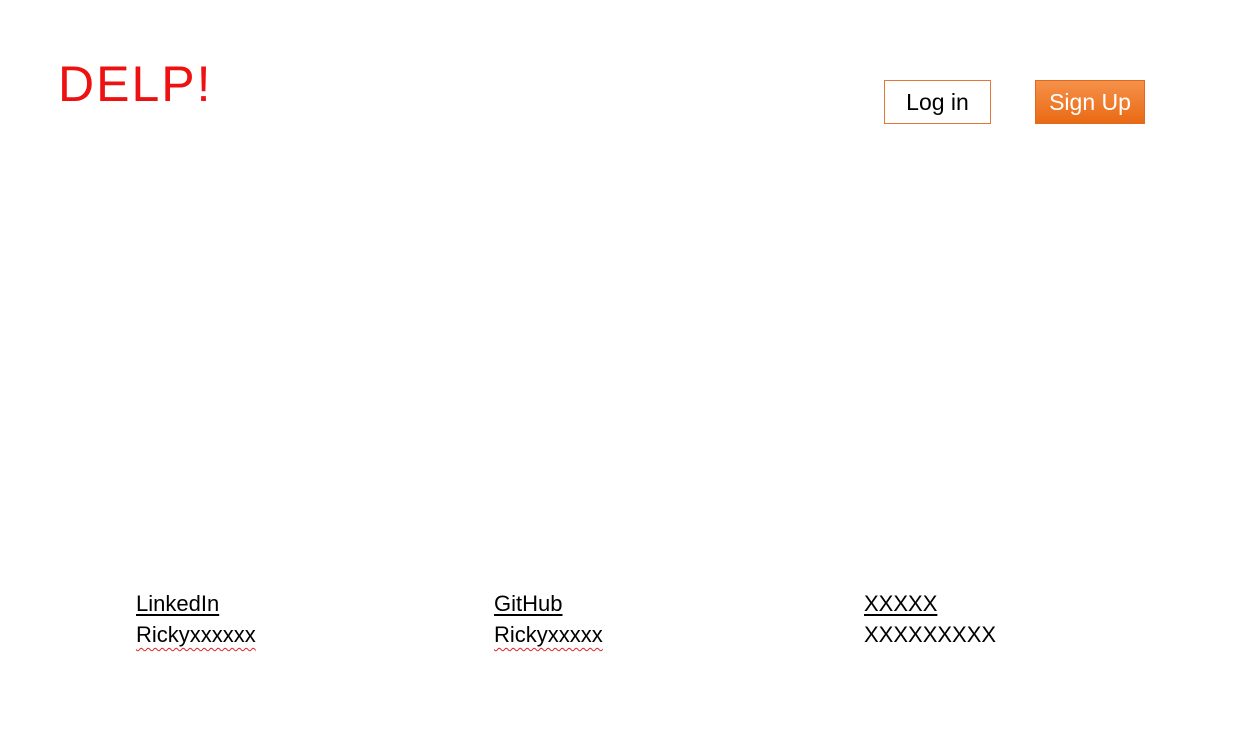  Describe the element at coordinates (528, 603) in the screenshot. I see `github-link: GitHub` at that location.